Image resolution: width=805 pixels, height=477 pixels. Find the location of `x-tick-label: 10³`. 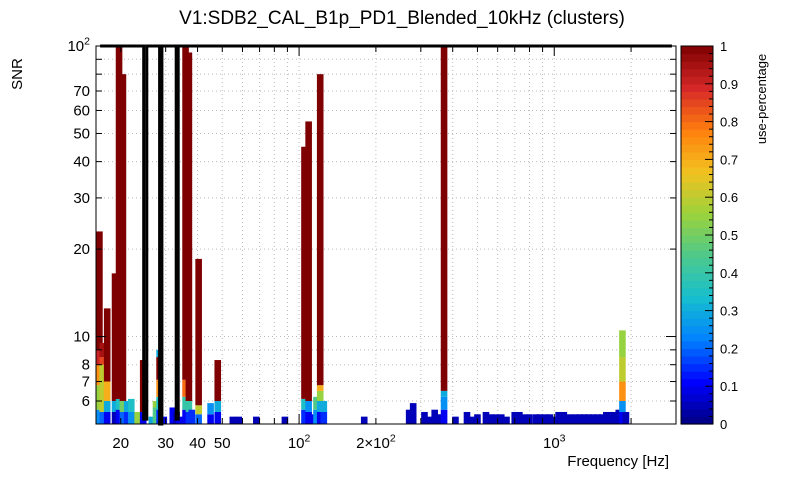

x-tick-label: 10³ is located at coordinates (554, 442).